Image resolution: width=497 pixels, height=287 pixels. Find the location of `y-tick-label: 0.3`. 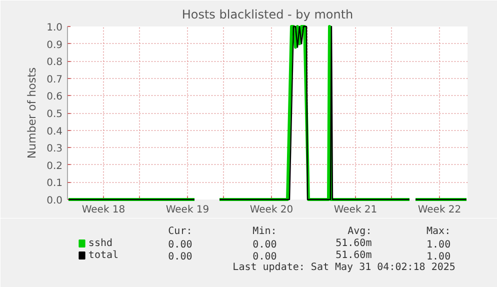

y-tick-label: 0.3 is located at coordinates (54, 149).